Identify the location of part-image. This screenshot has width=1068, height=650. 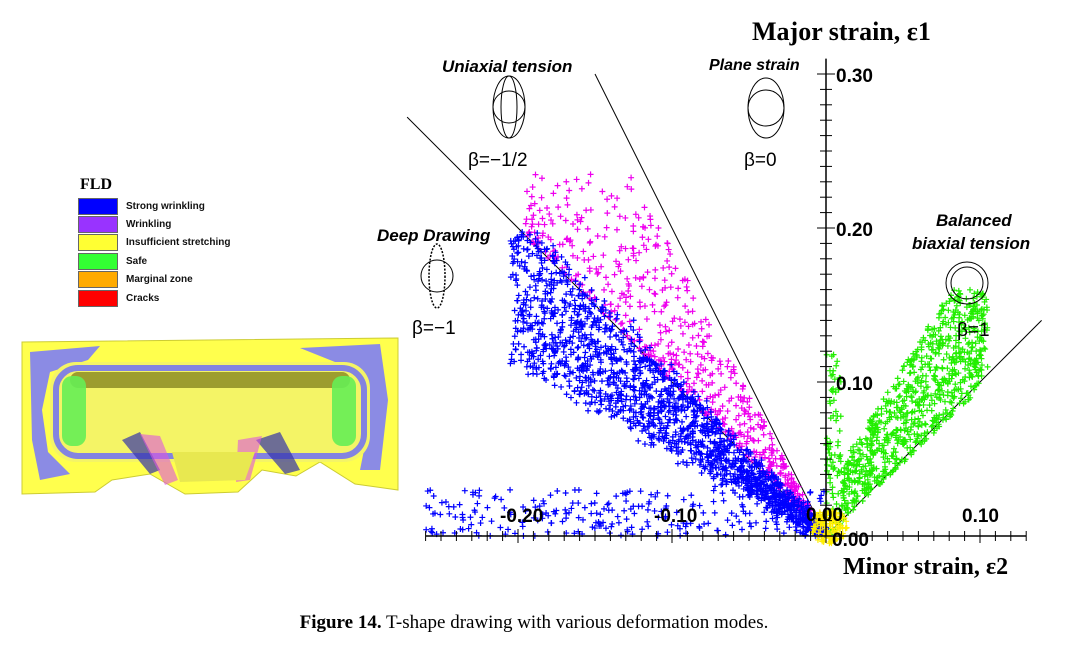
(210, 416).